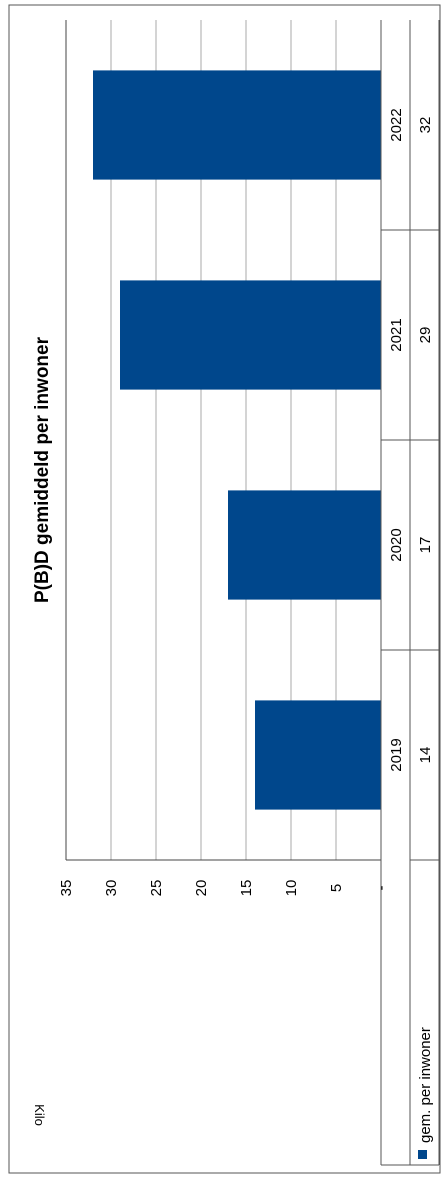 The width and height of the screenshot is (444, 1182). I want to click on category-label: 2020, so click(396, 544).